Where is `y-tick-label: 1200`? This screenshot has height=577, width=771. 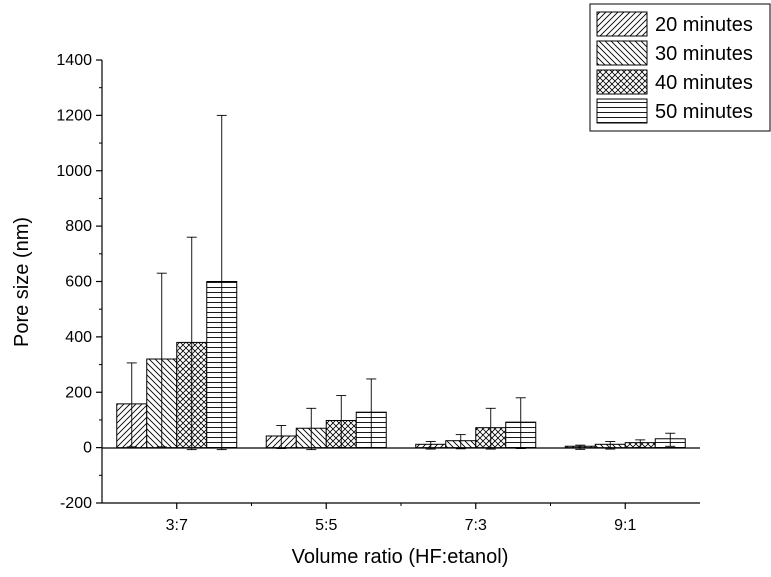 y-tick-label: 1200 is located at coordinates (74, 115).